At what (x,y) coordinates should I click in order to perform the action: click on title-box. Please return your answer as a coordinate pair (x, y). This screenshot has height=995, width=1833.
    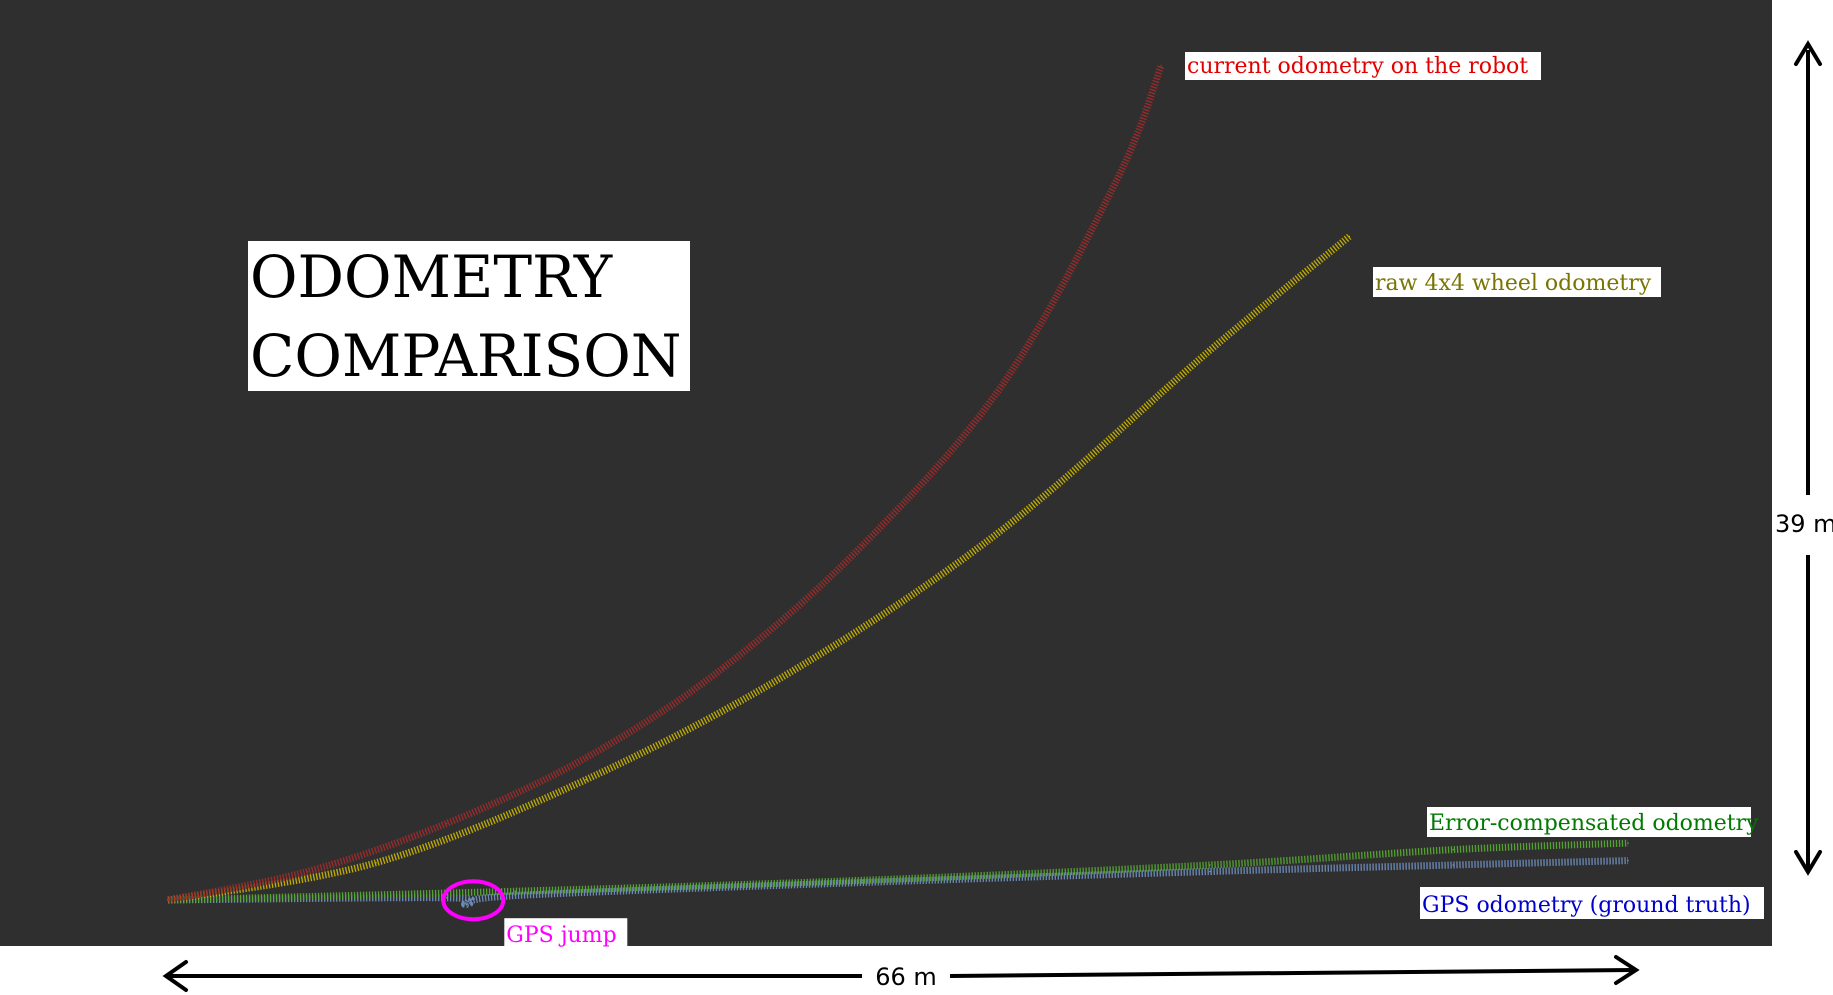
    Looking at the image, I should click on (469, 316).